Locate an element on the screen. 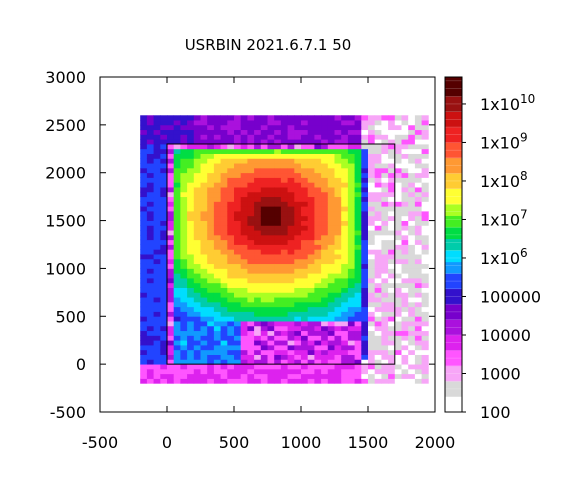 The width and height of the screenshot is (584, 499). colorbar-swatch is located at coordinates (453, 87).